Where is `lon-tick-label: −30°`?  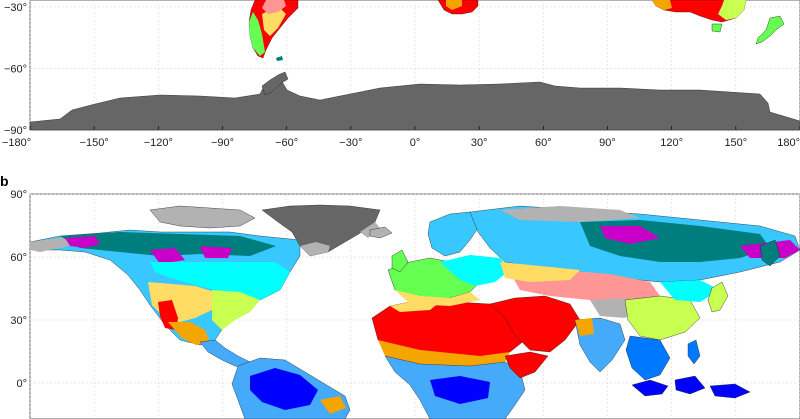
lon-tick-label: −30° is located at coordinates (350, 143).